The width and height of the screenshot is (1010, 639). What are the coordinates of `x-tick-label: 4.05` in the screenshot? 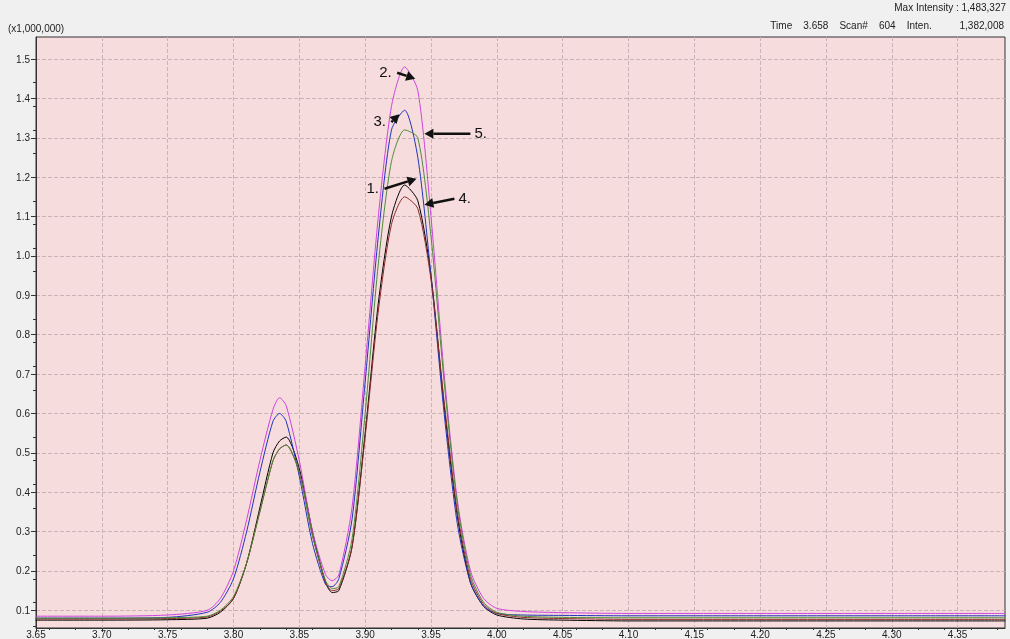 It's located at (562, 633).